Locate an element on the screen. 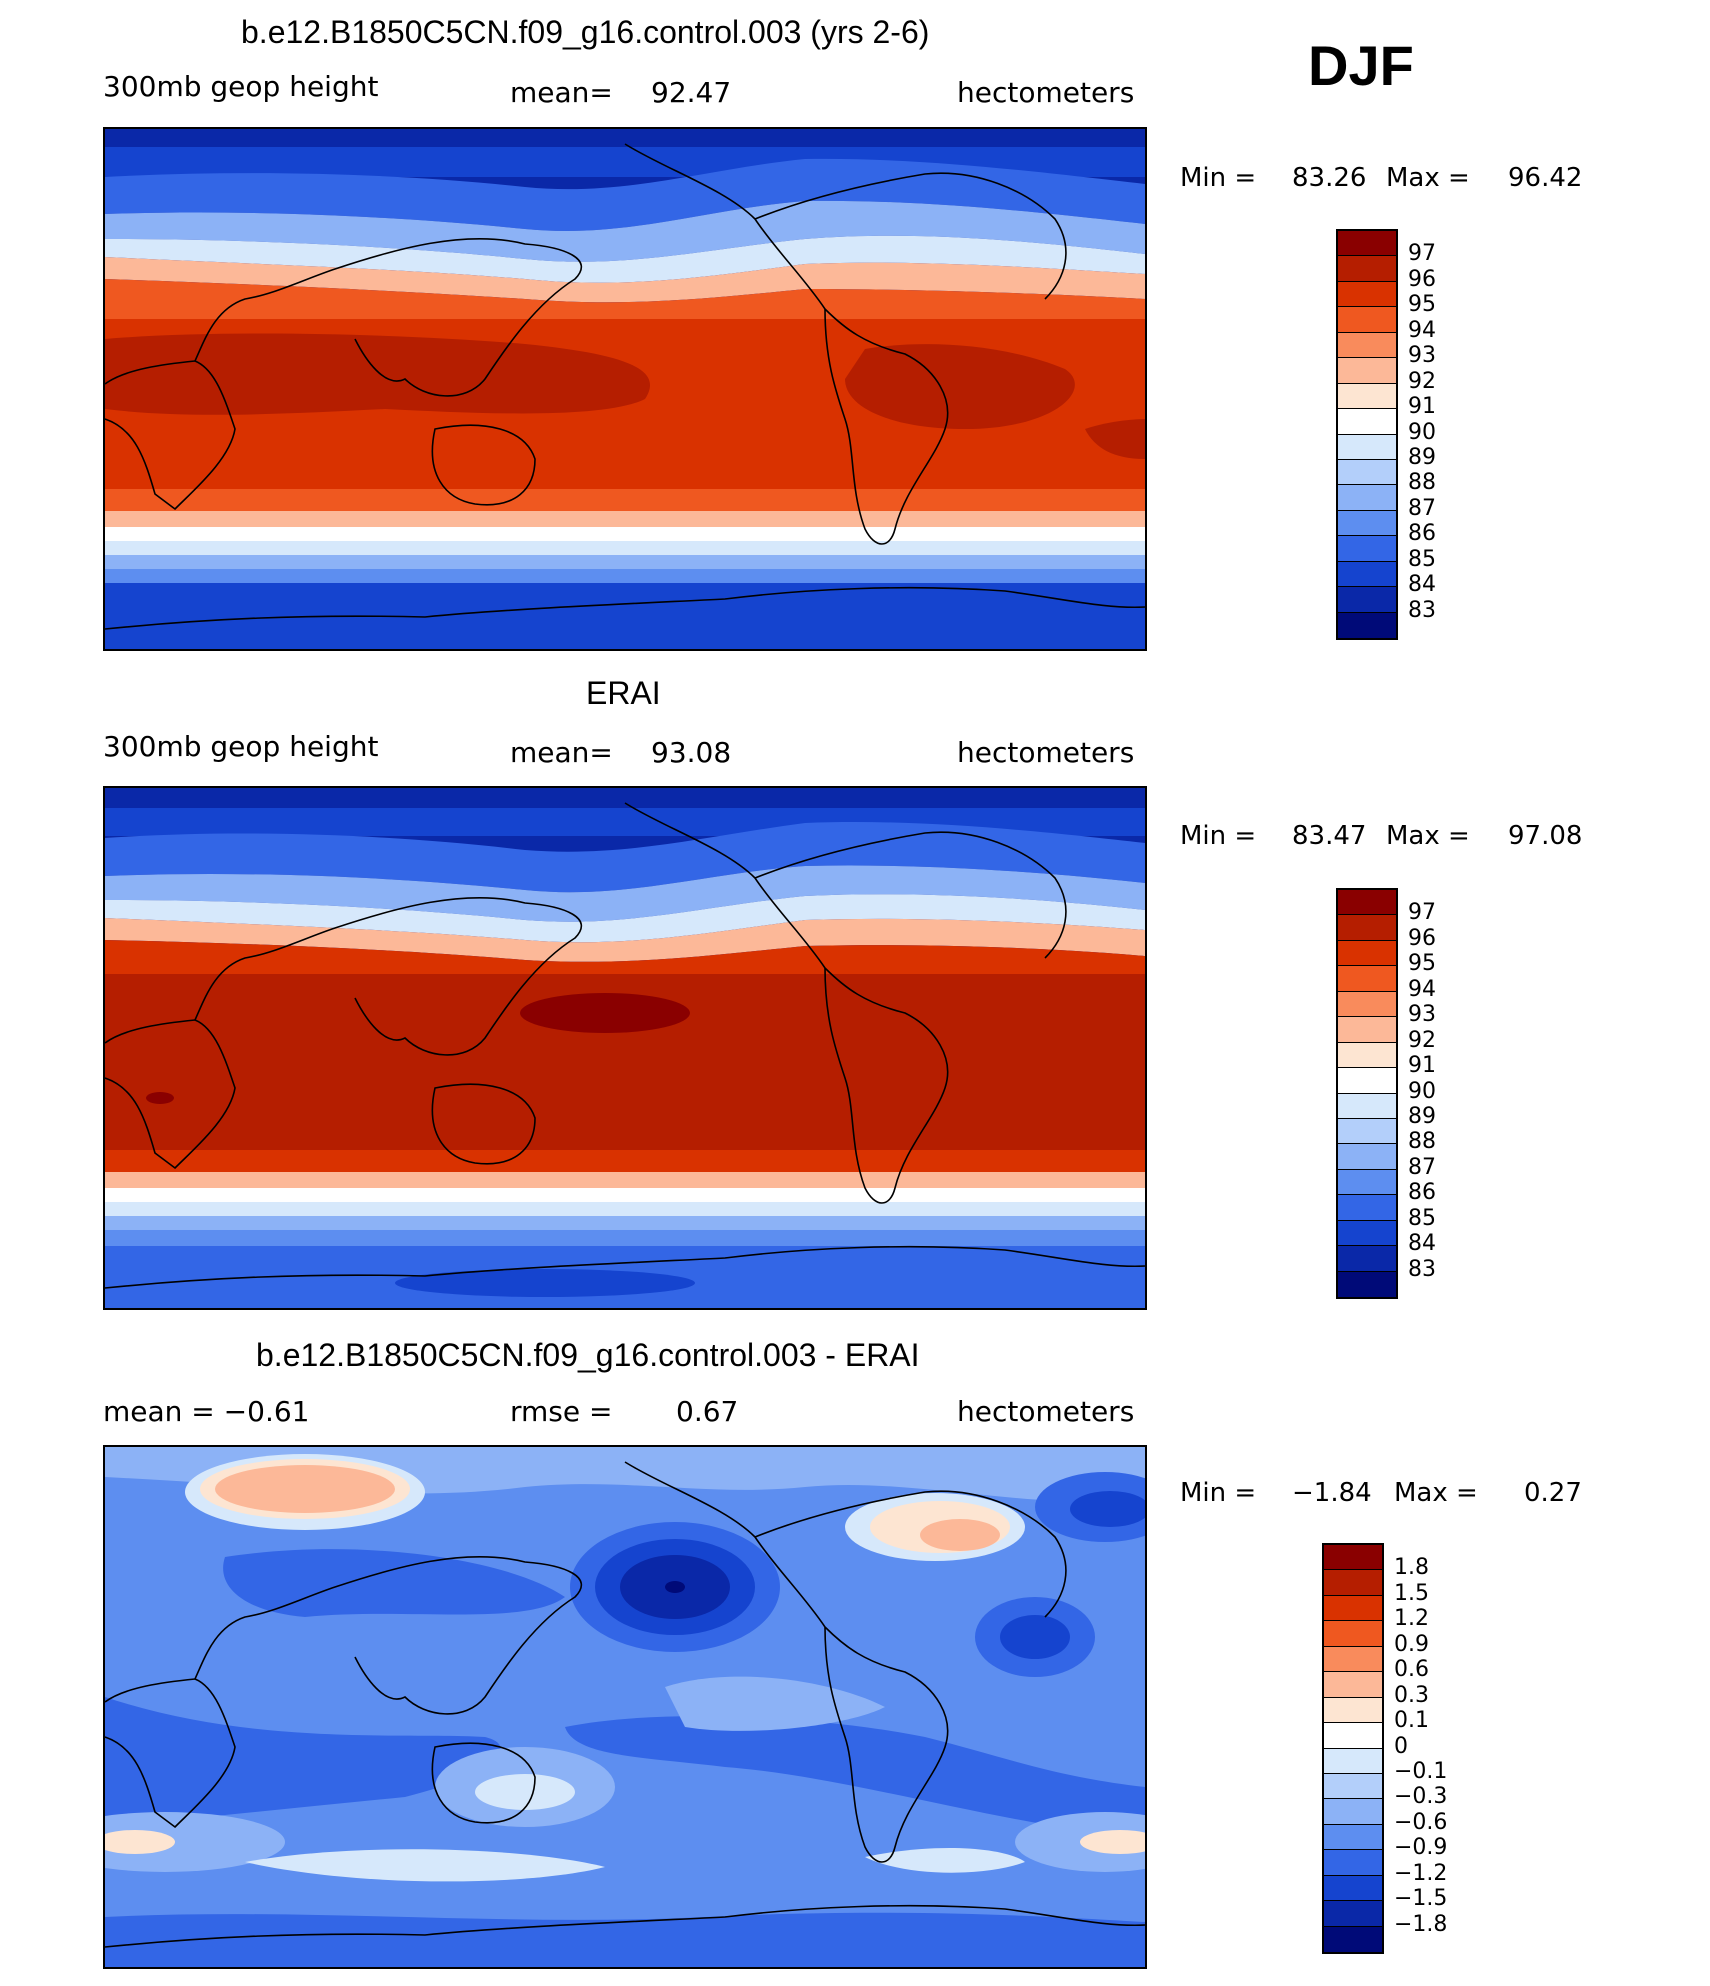 This screenshot has height=1986, width=1710. panel-3-max-label: Max = is located at coordinates (1436, 1493).